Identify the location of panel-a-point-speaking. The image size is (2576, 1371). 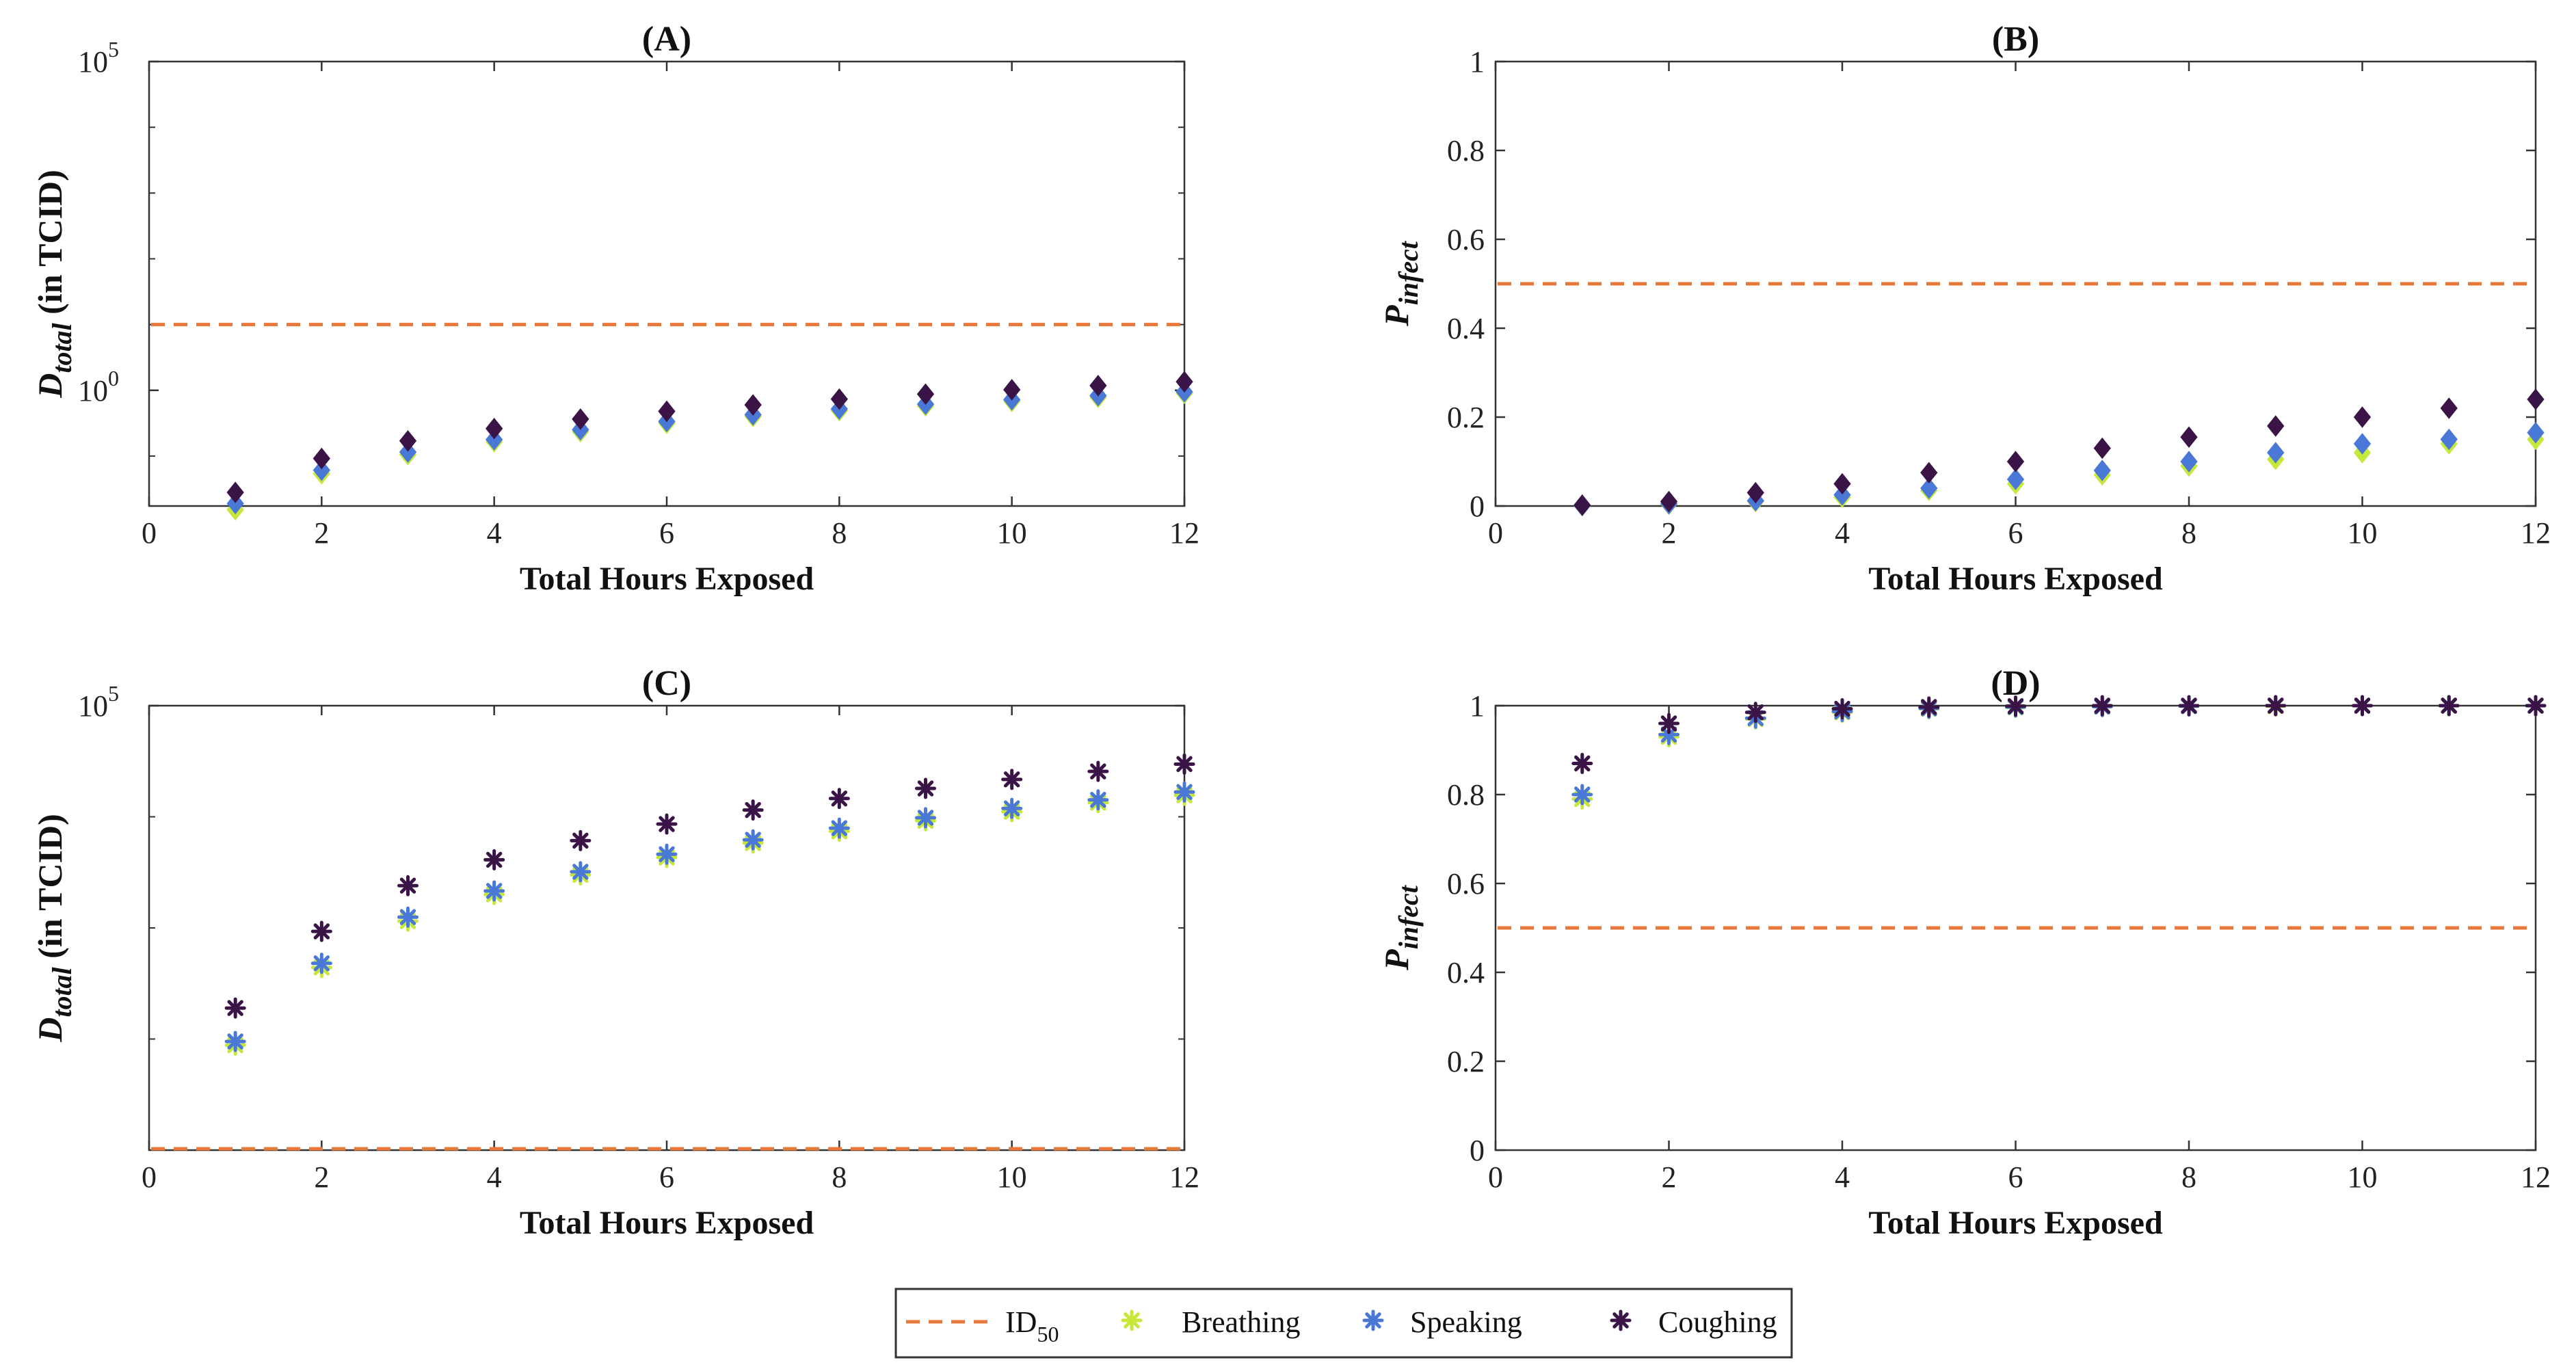
(494, 440).